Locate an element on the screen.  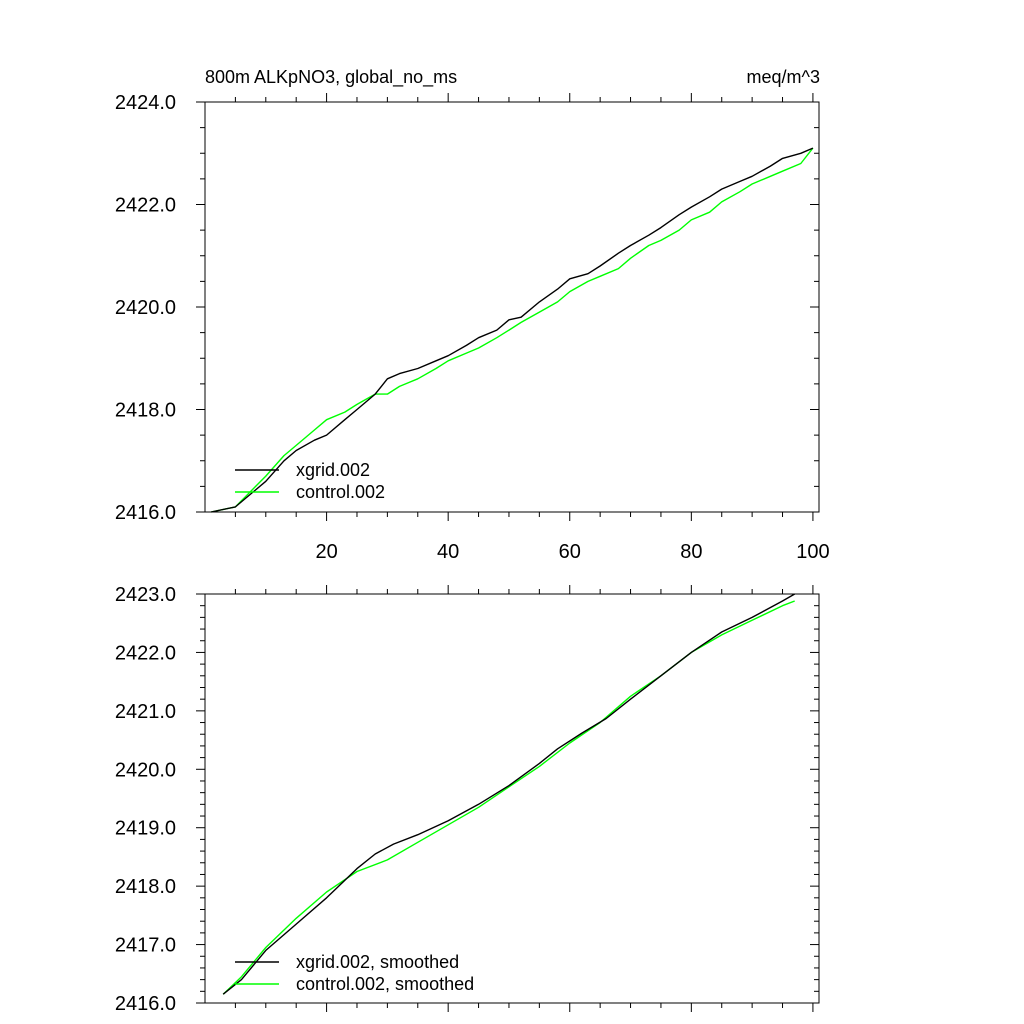
bottom-y-tick-label: 2420.0 is located at coordinates (145, 770).